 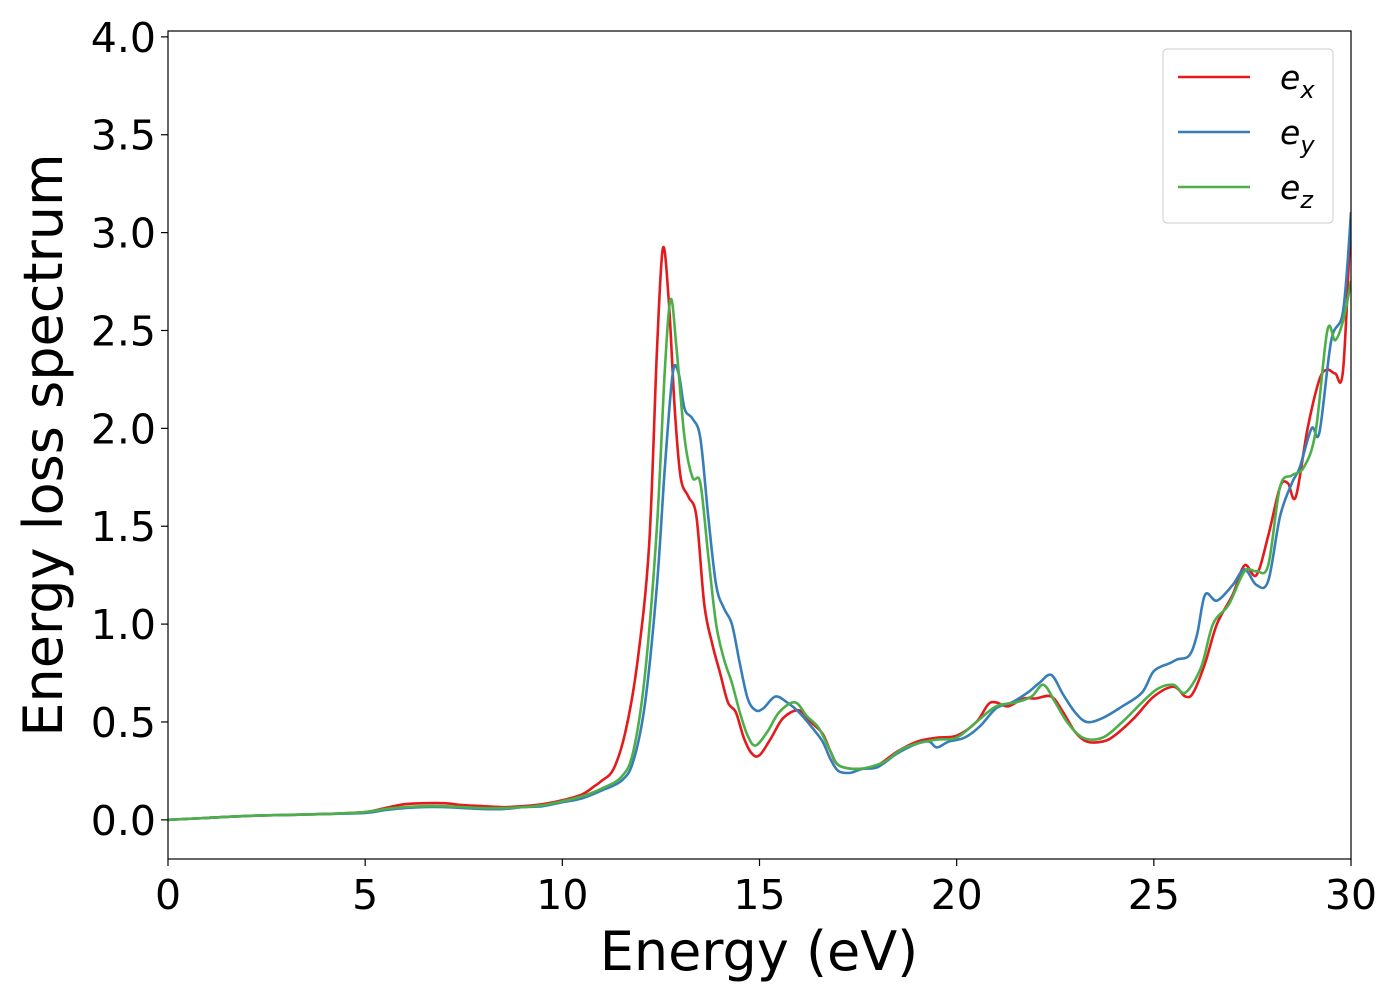 What do you see at coordinates (123, 136) in the screenshot?
I see `y-tick-label: 3.5` at bounding box center [123, 136].